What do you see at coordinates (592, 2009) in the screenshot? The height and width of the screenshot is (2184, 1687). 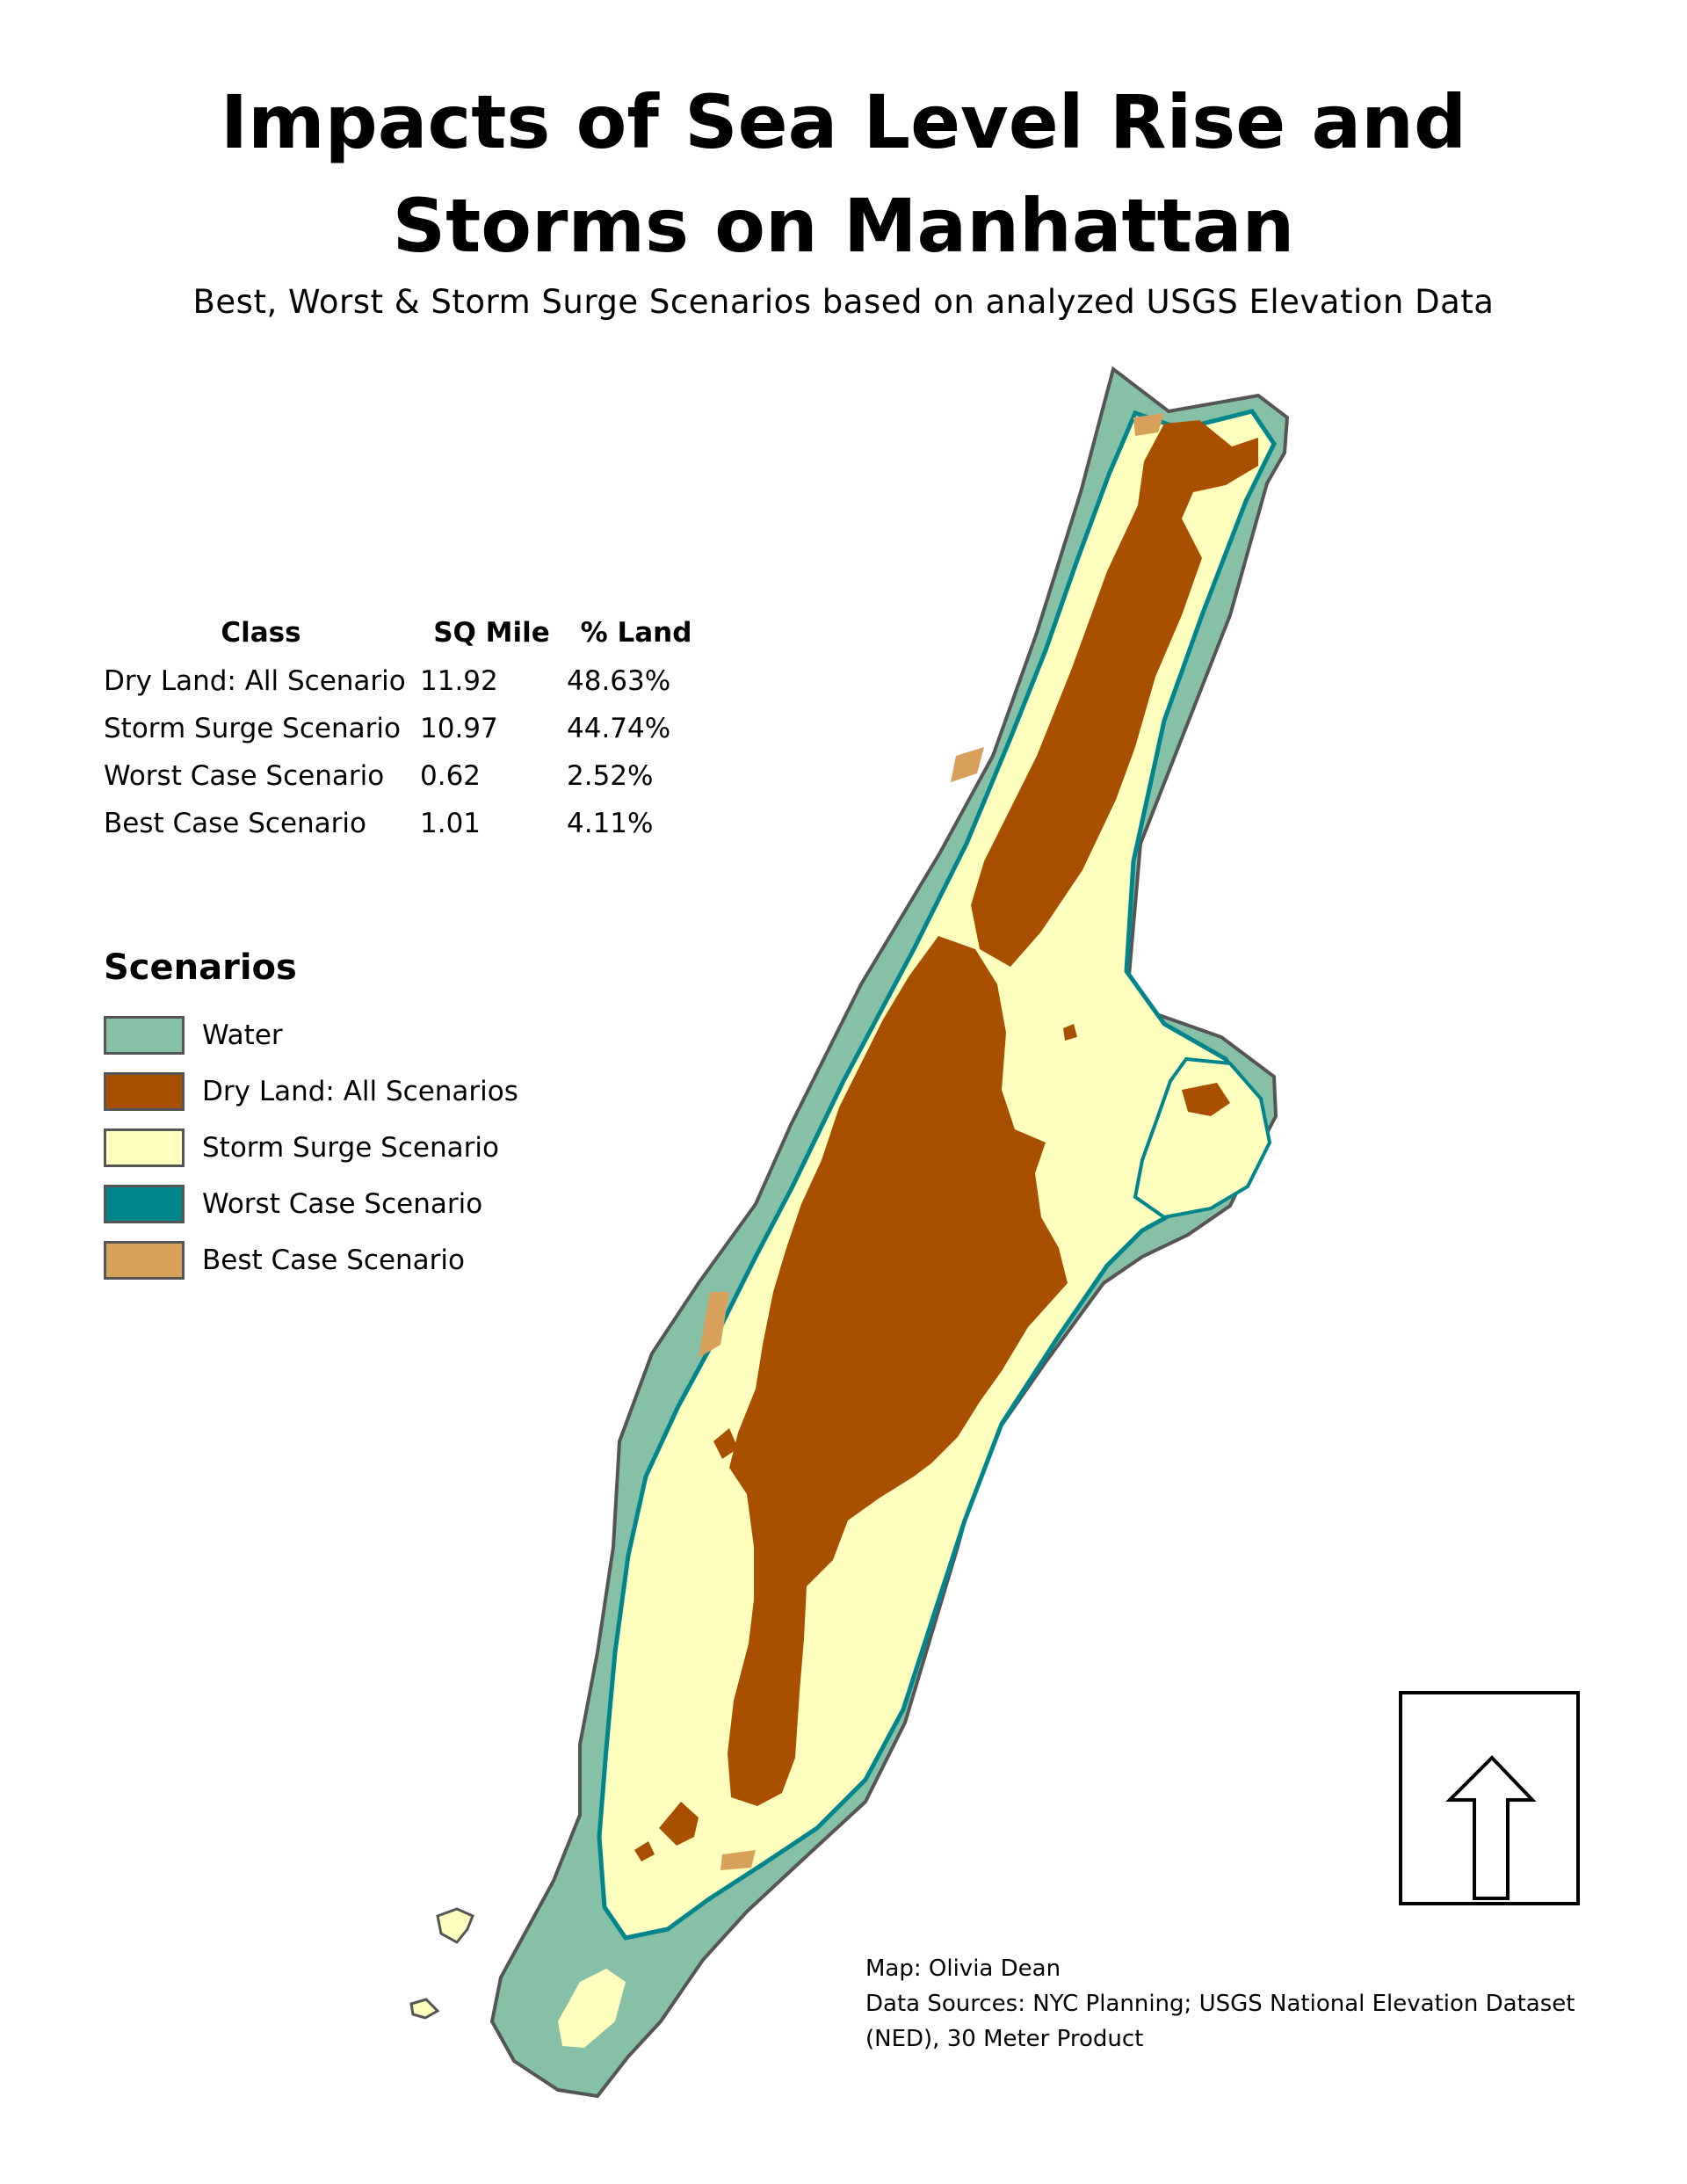 I see `south-tip-surge` at bounding box center [592, 2009].